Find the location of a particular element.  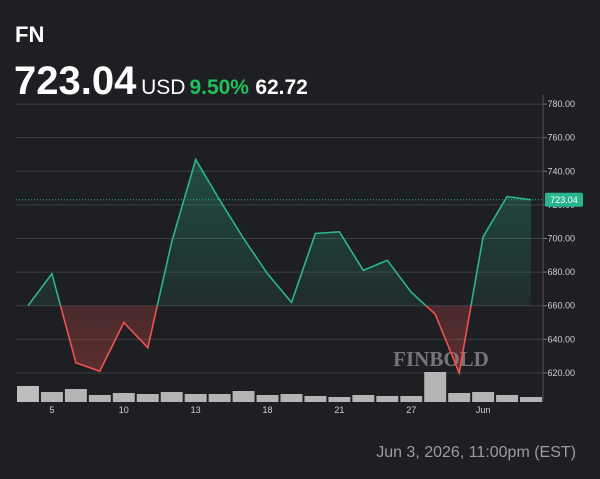

x-tick-label: 18 is located at coordinates (268, 410).